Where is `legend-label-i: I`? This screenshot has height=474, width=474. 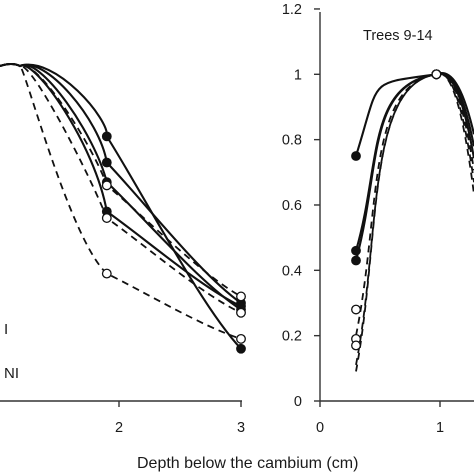 legend-label-i: I is located at coordinates (6, 329).